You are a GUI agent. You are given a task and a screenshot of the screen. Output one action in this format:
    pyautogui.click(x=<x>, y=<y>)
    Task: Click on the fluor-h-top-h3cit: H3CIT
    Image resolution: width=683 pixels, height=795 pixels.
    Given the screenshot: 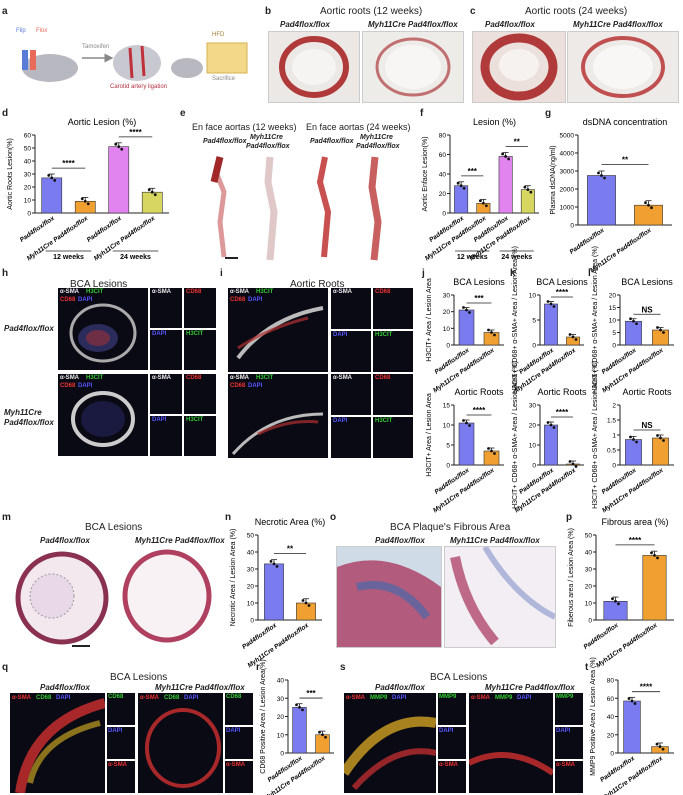 What is the action you would take?
    pyautogui.click(x=200, y=350)
    